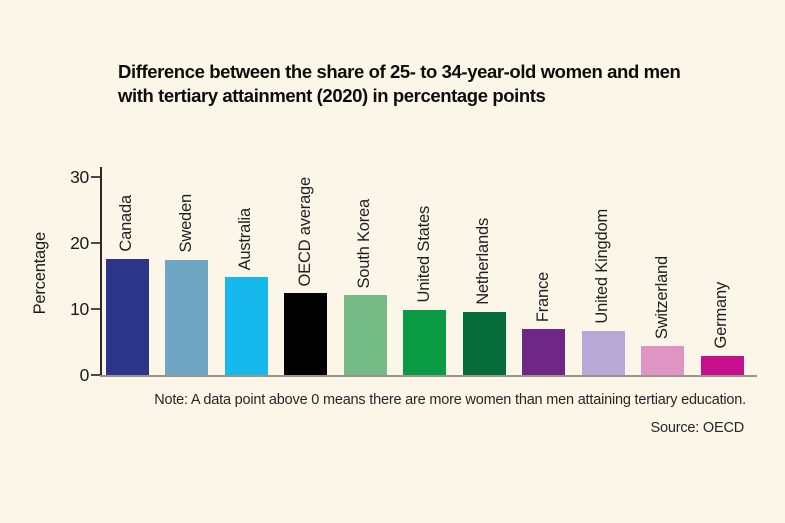  What do you see at coordinates (424, 342) in the screenshot?
I see `bar-united-states` at bounding box center [424, 342].